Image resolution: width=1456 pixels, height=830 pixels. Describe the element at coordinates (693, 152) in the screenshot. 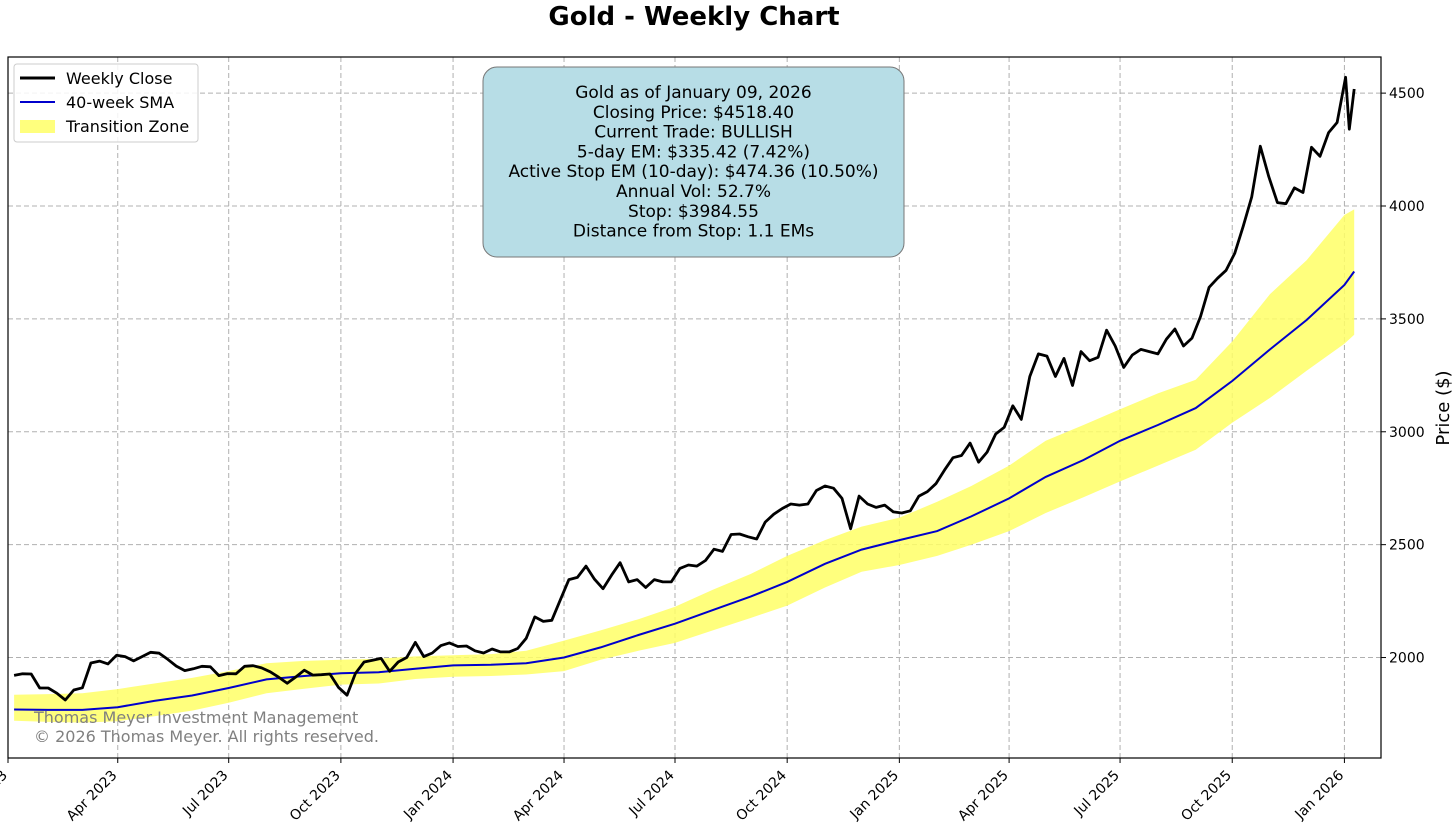

I see `info-box-line: 5-day EM: $335.42 (7.42%)` at that location.